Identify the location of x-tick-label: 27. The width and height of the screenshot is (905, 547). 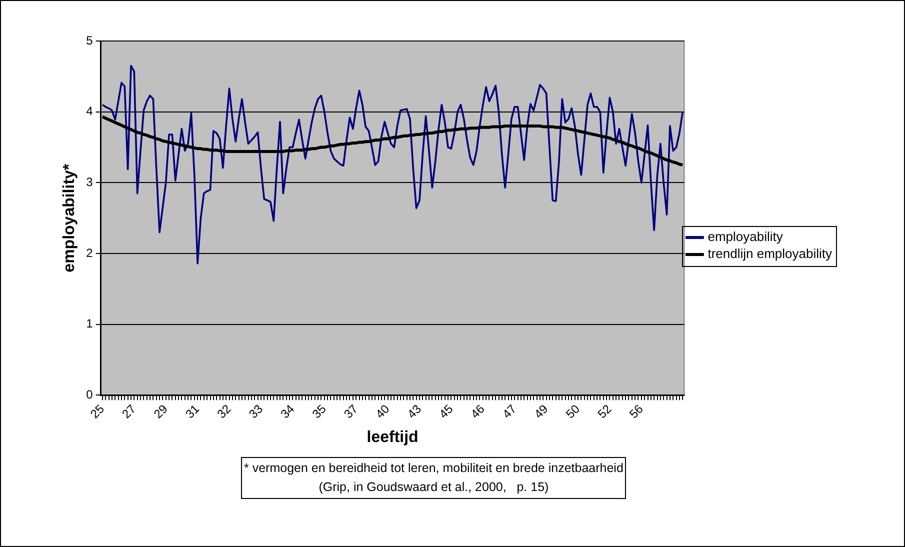
(129, 412).